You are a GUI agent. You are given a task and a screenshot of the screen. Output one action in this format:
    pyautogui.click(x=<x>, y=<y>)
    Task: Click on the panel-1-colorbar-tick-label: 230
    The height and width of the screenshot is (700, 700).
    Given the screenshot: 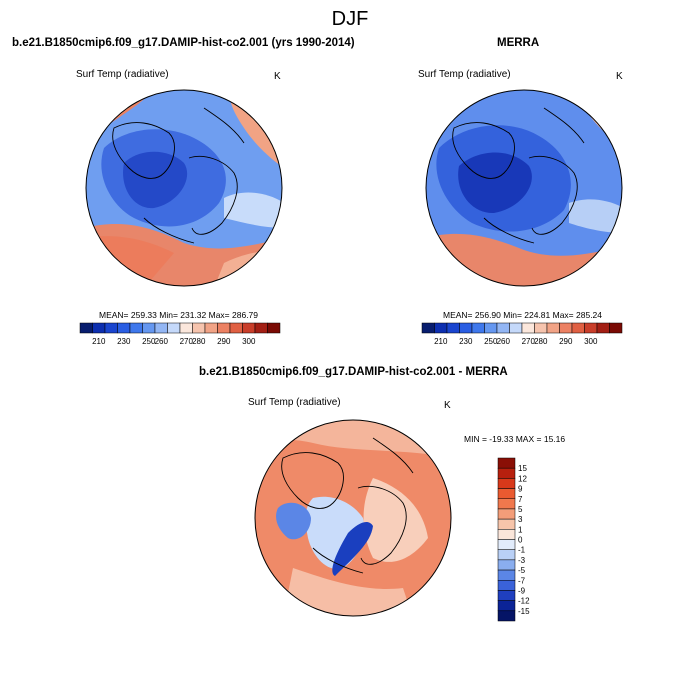 What is the action you would take?
    pyautogui.click(x=124, y=341)
    